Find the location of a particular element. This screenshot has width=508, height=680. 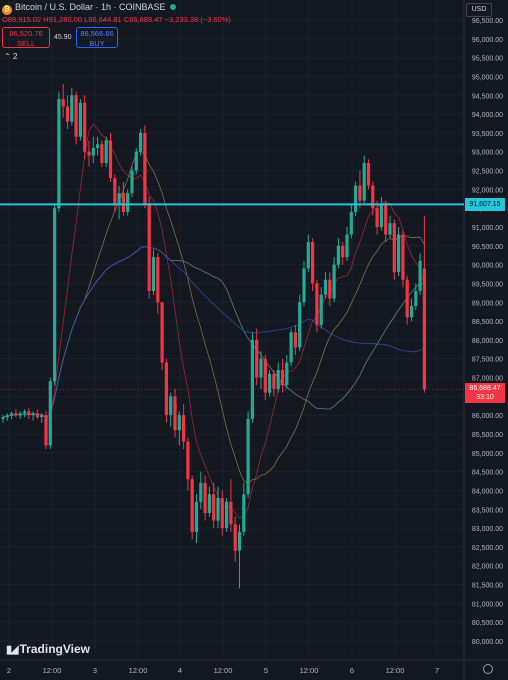

brand-label: TradingView is located at coordinates (54, 649).